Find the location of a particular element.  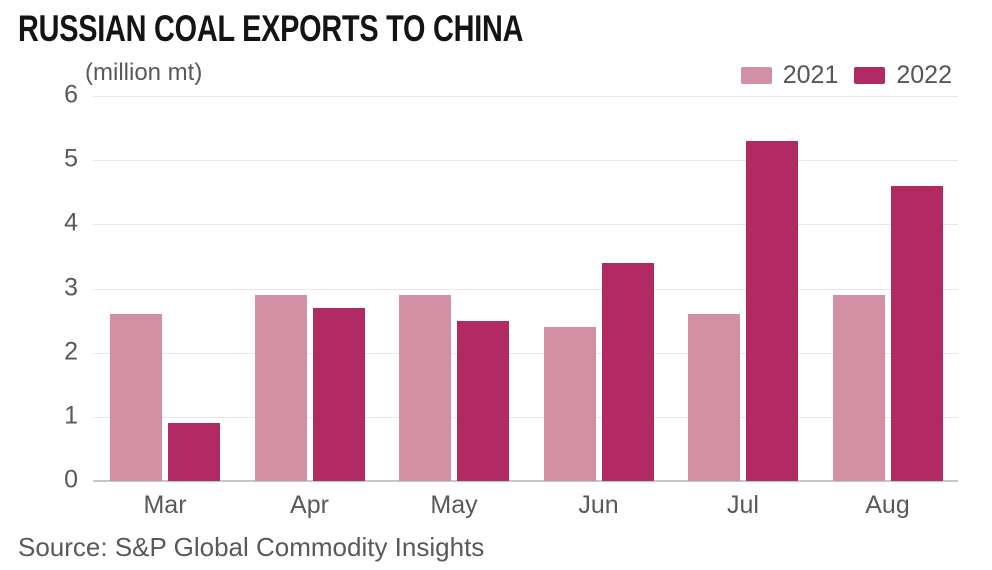

legend: 2021 2022 is located at coordinates (846, 75).